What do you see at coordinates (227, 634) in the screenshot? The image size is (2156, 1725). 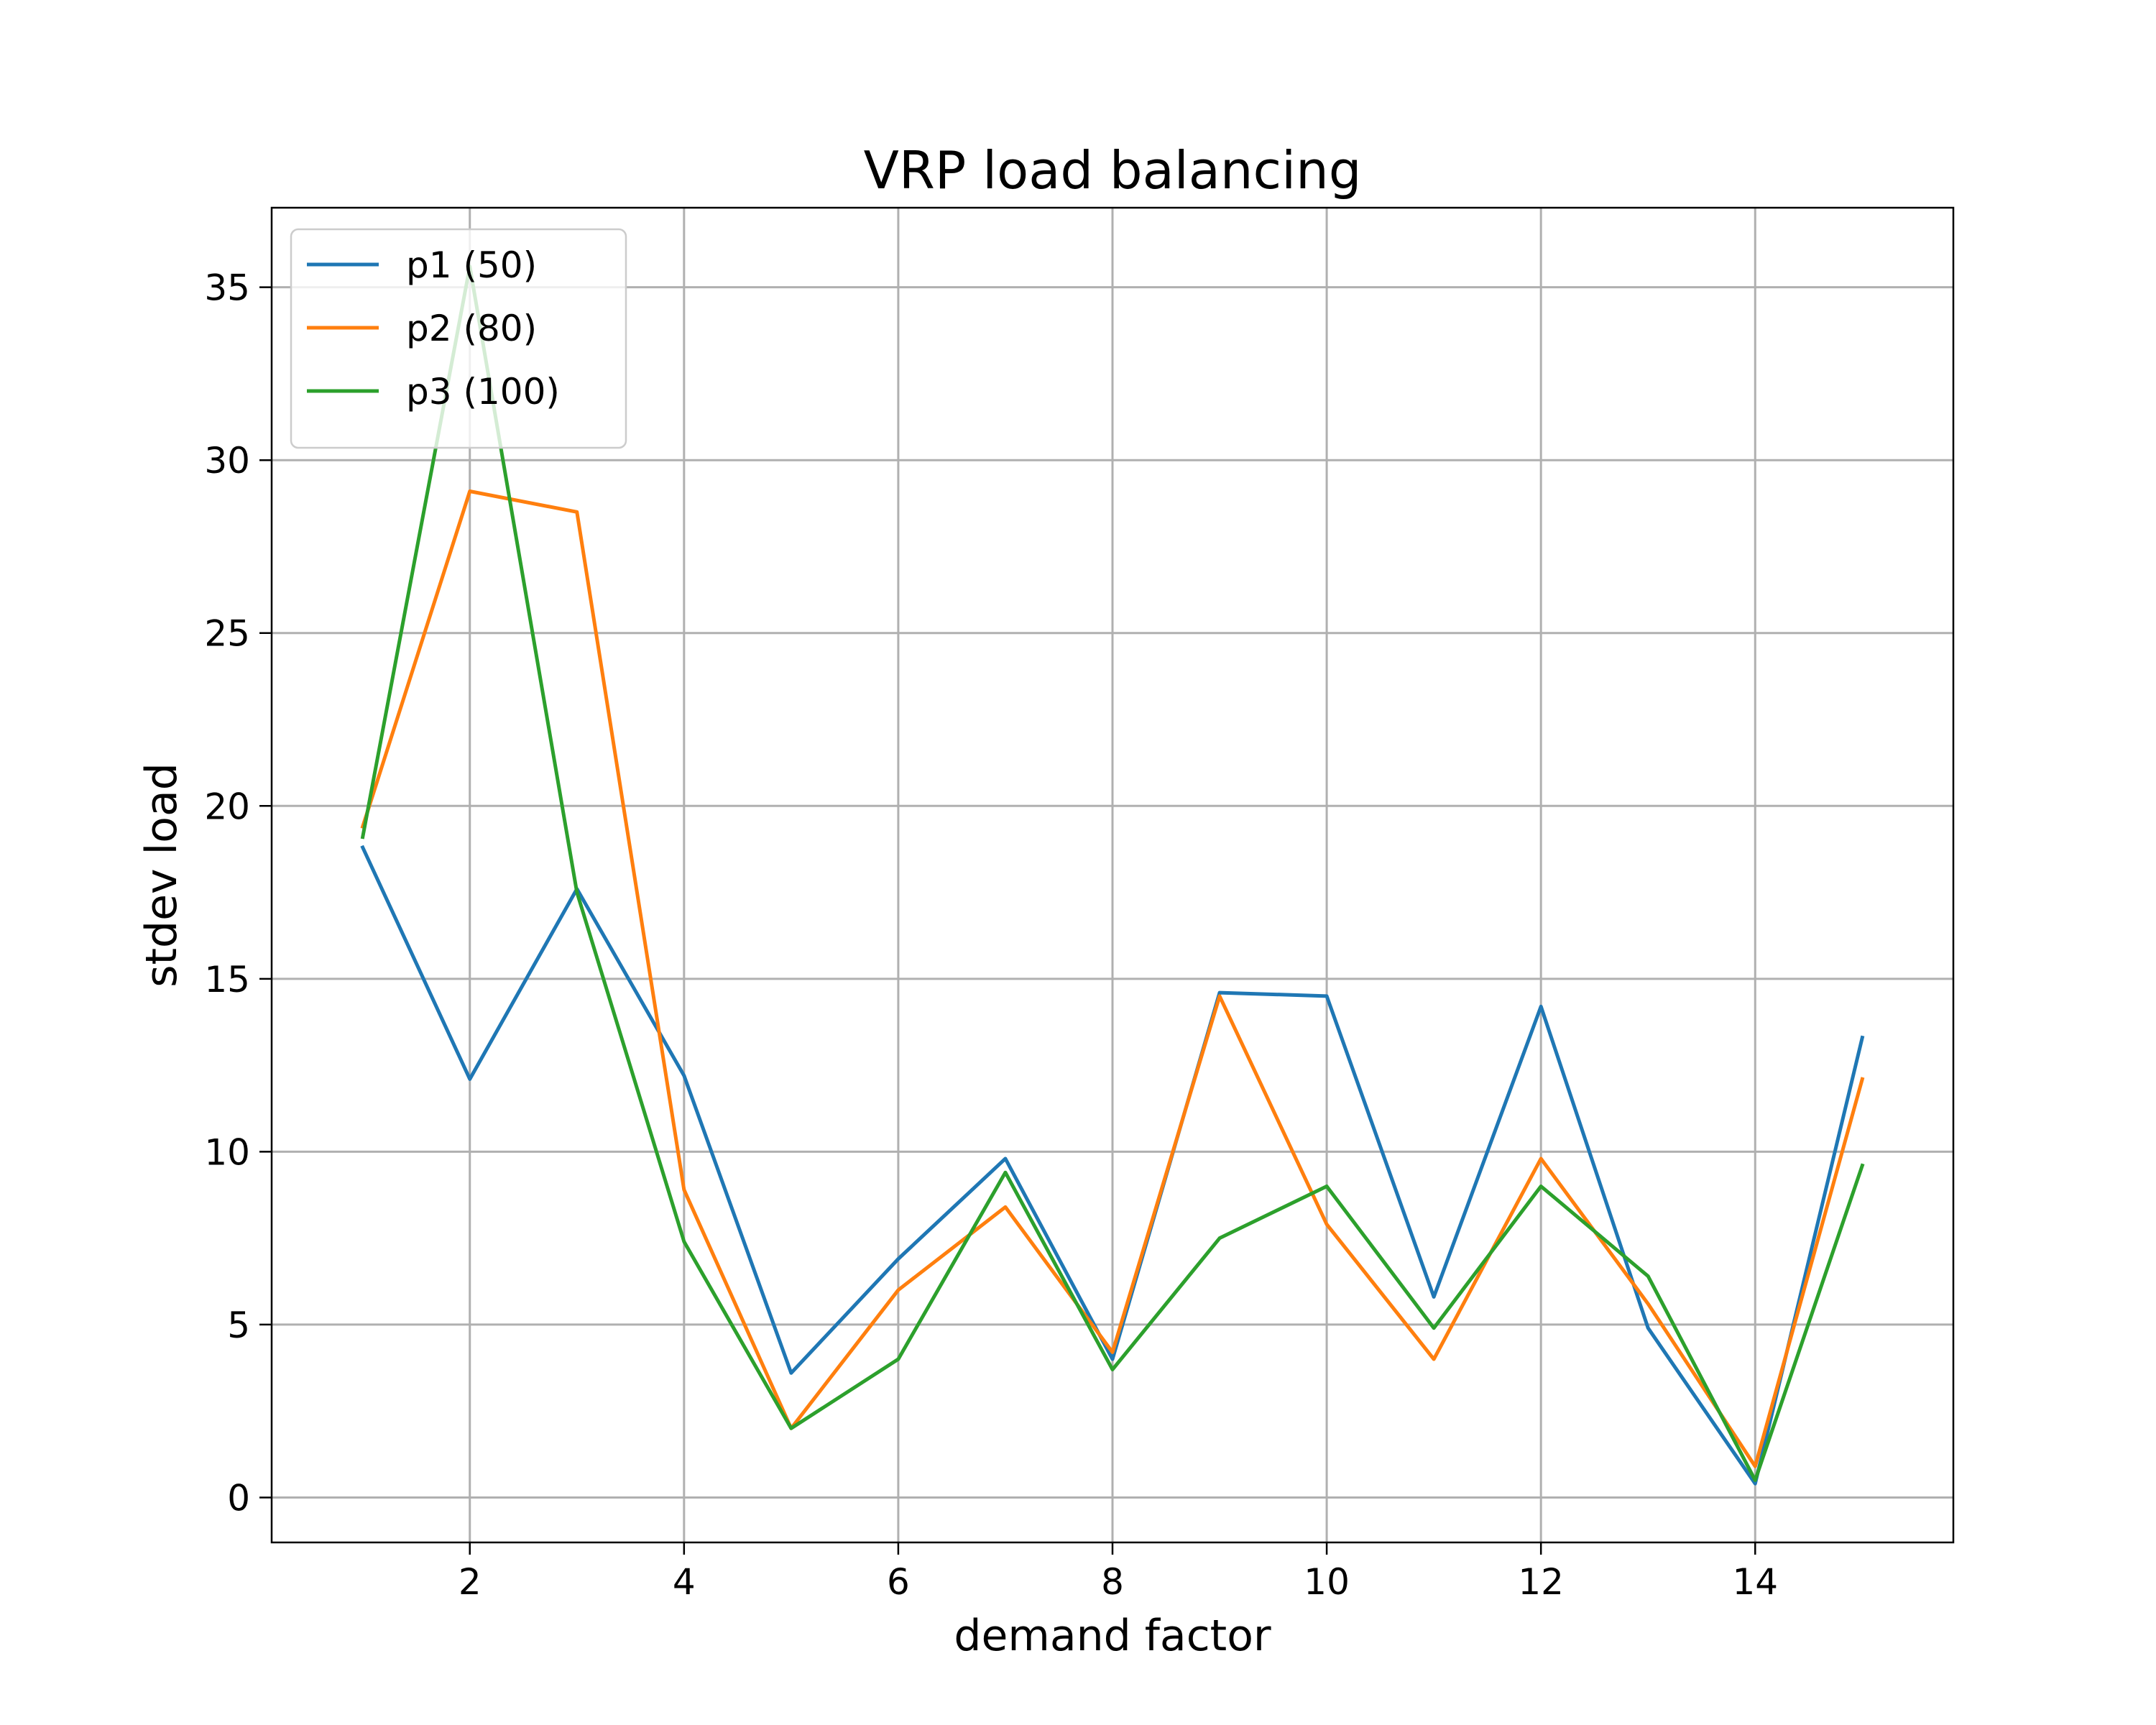 I see `y-tick-label: 25` at bounding box center [227, 634].